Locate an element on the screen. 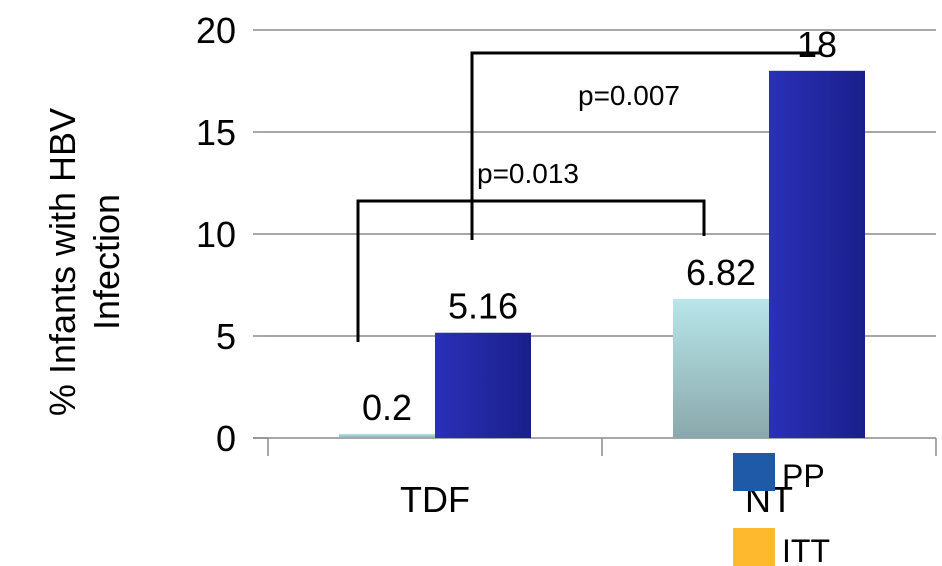 The width and height of the screenshot is (942, 566). legend-label-pp: PP is located at coordinates (803, 476).